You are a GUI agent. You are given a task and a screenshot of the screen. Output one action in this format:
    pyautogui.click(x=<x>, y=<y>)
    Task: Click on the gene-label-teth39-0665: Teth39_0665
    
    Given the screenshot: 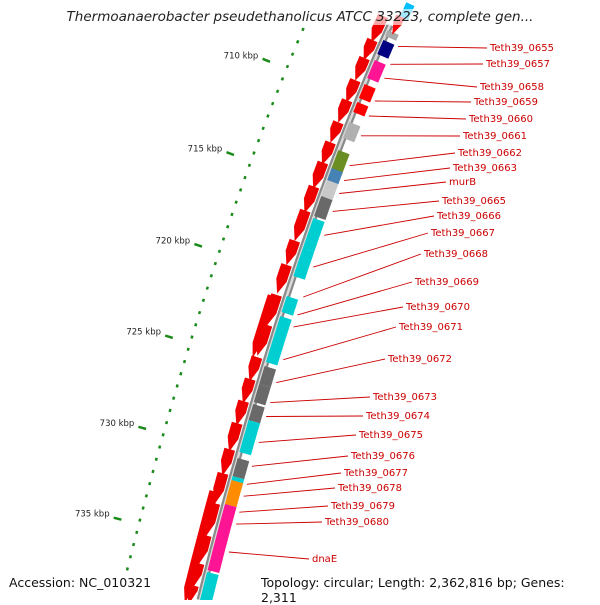 What is the action you would take?
    pyautogui.click(x=473, y=201)
    